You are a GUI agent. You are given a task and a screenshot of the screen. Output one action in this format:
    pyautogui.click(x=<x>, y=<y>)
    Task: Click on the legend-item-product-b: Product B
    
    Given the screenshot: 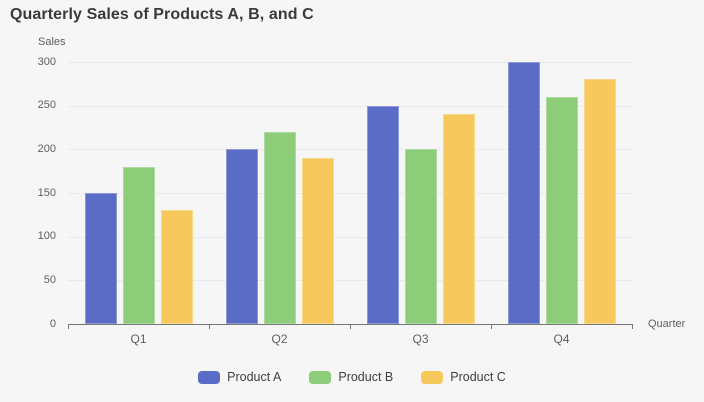 What is the action you would take?
    pyautogui.click(x=351, y=377)
    